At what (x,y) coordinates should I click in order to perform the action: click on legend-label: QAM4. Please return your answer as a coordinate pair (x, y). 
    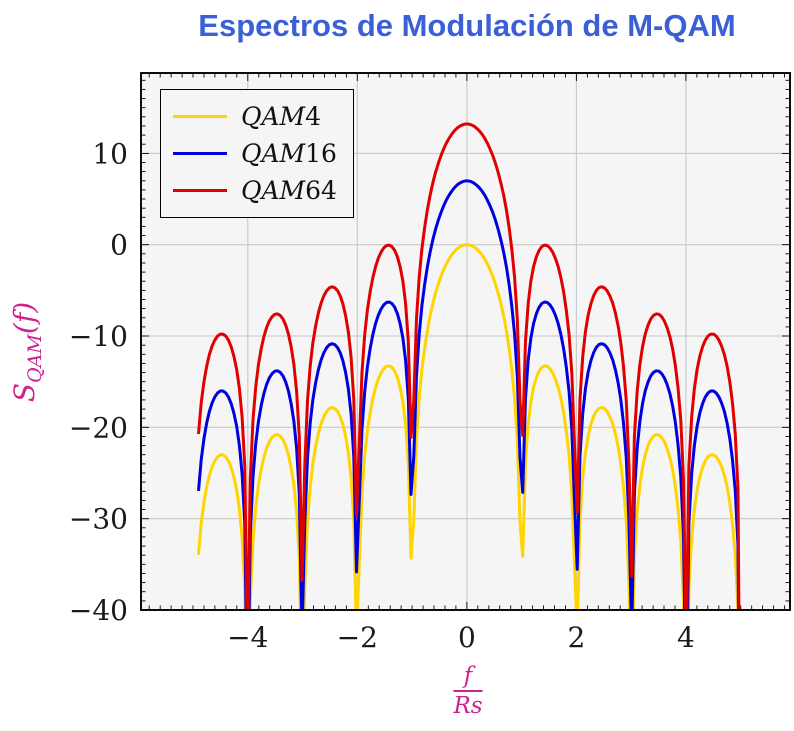
    Looking at the image, I should click on (281, 116).